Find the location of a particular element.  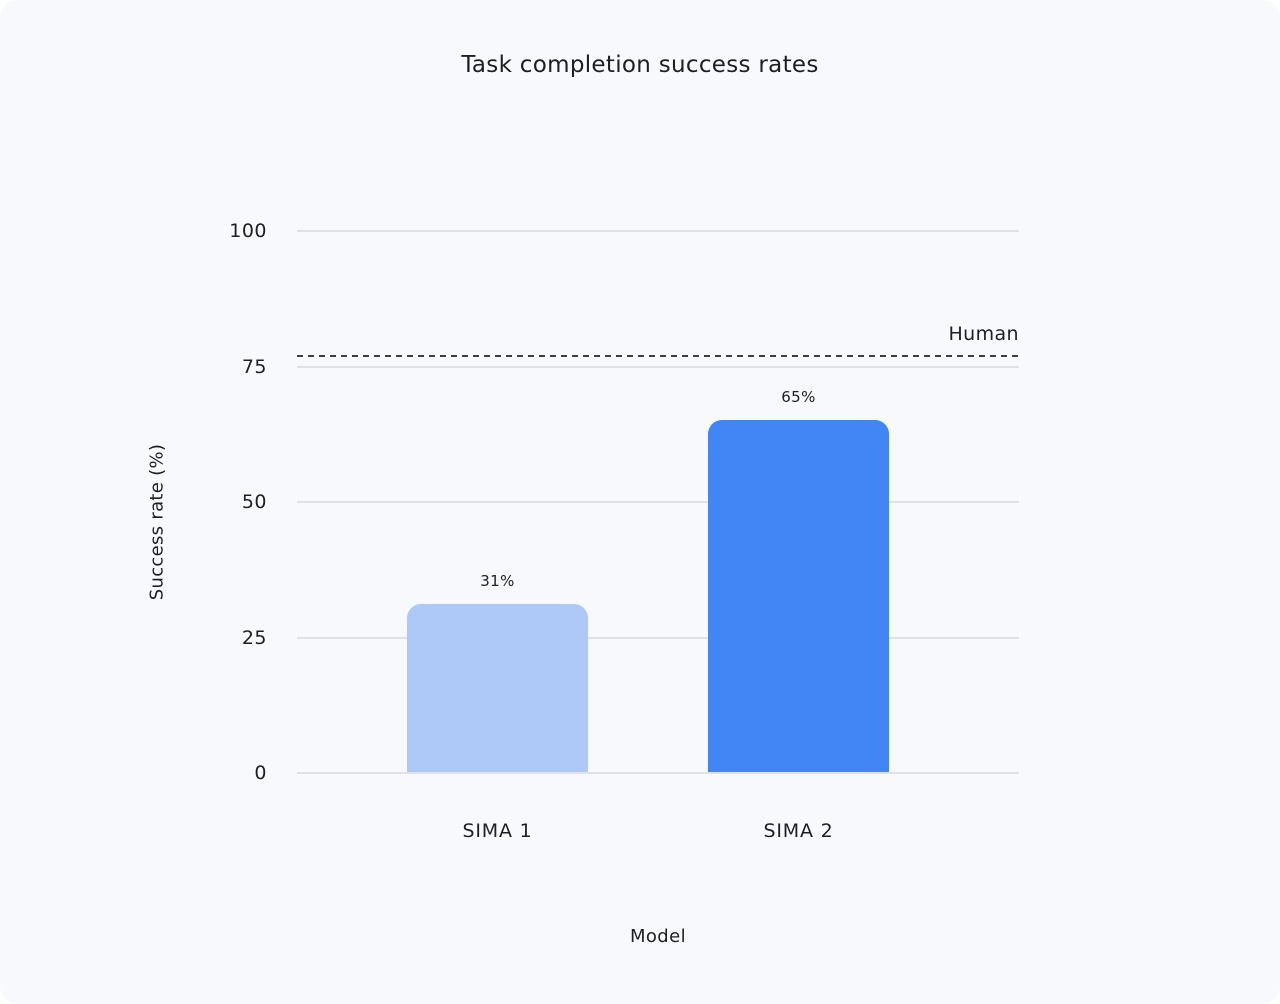

ytick-label-0: 0 is located at coordinates (260, 773).